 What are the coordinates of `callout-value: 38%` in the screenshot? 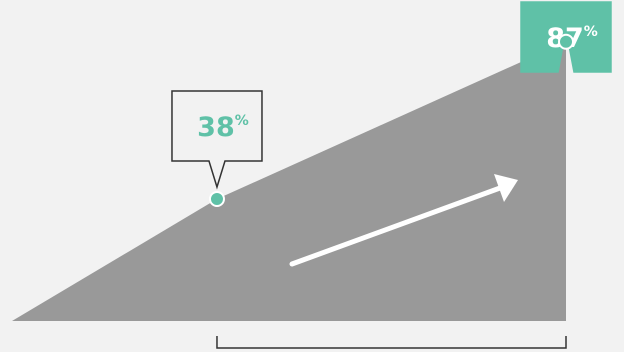 It's located at (223, 127).